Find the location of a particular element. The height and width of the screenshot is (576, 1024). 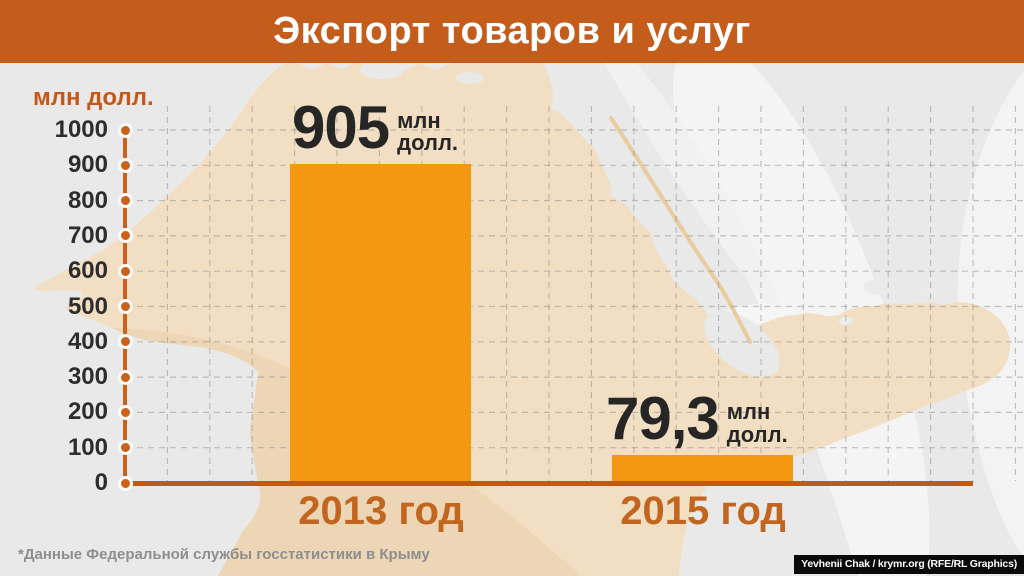

y-tick-label: 300 is located at coordinates (87, 377).